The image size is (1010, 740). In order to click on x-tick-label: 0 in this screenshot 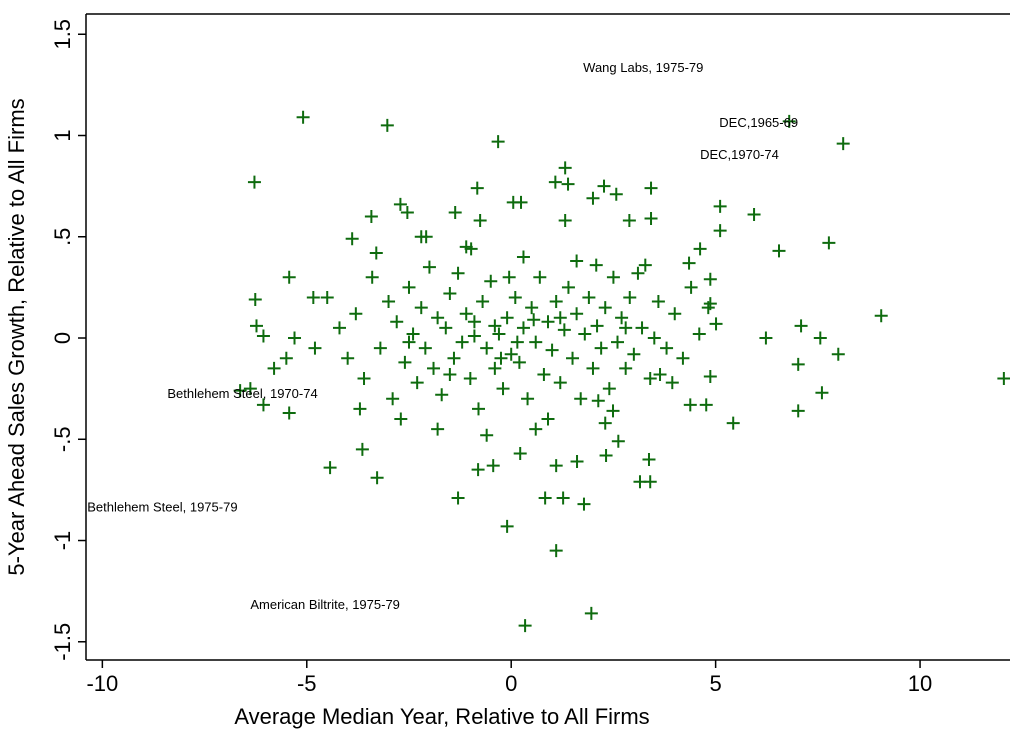, I will do `click(511, 683)`.